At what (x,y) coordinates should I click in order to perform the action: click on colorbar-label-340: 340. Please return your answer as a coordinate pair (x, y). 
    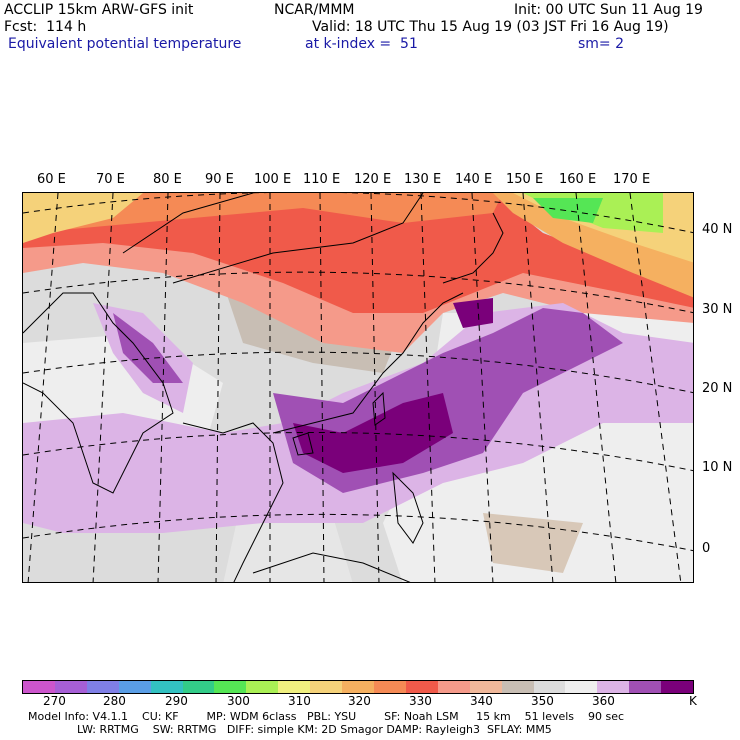
    Looking at the image, I should click on (481, 701).